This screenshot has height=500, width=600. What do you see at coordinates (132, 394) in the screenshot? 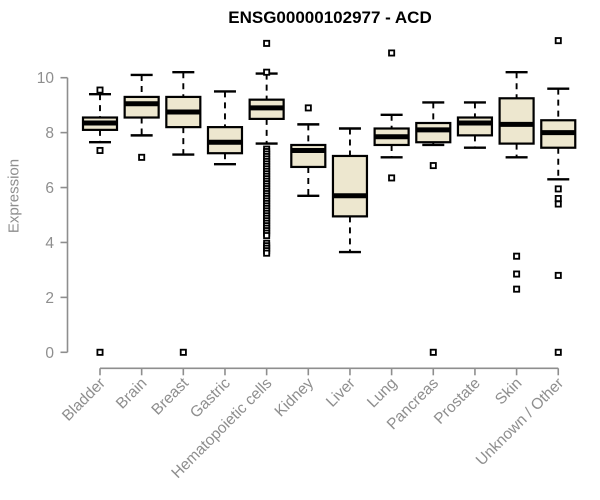
I see `x-category-label: Brain` at bounding box center [132, 394].